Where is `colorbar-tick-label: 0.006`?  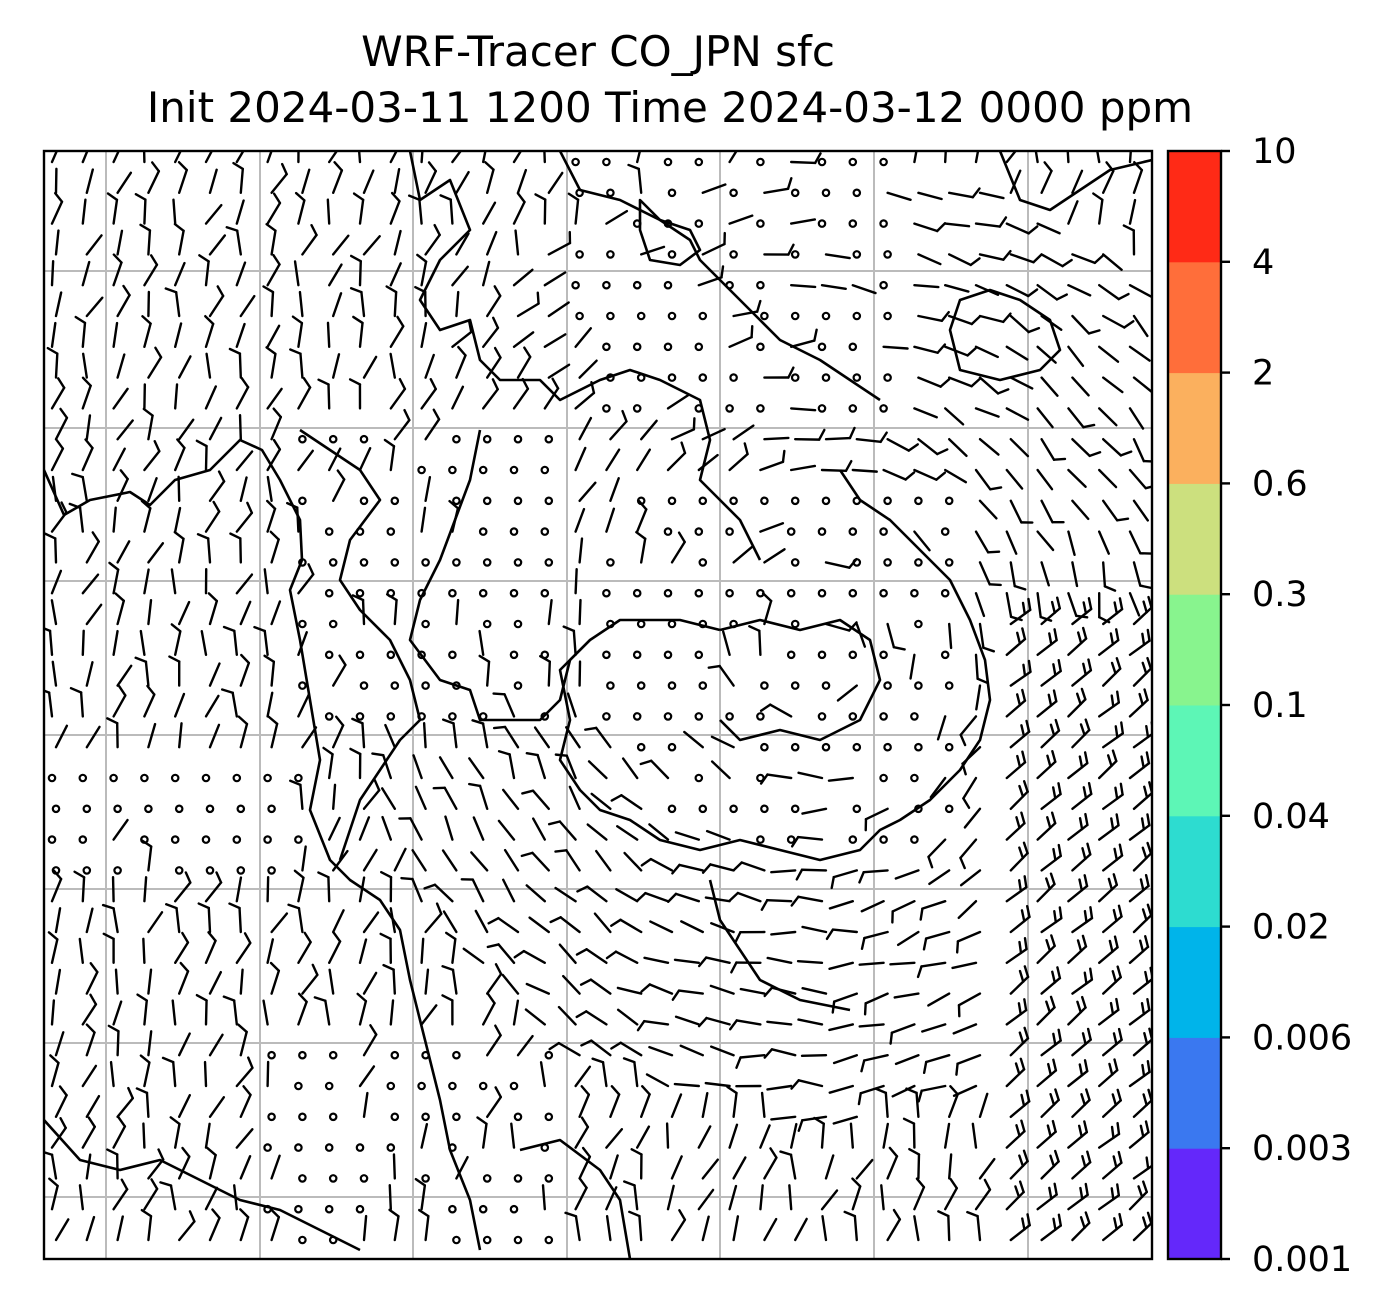 colorbar-tick-label: 0.006 is located at coordinates (1302, 1038).